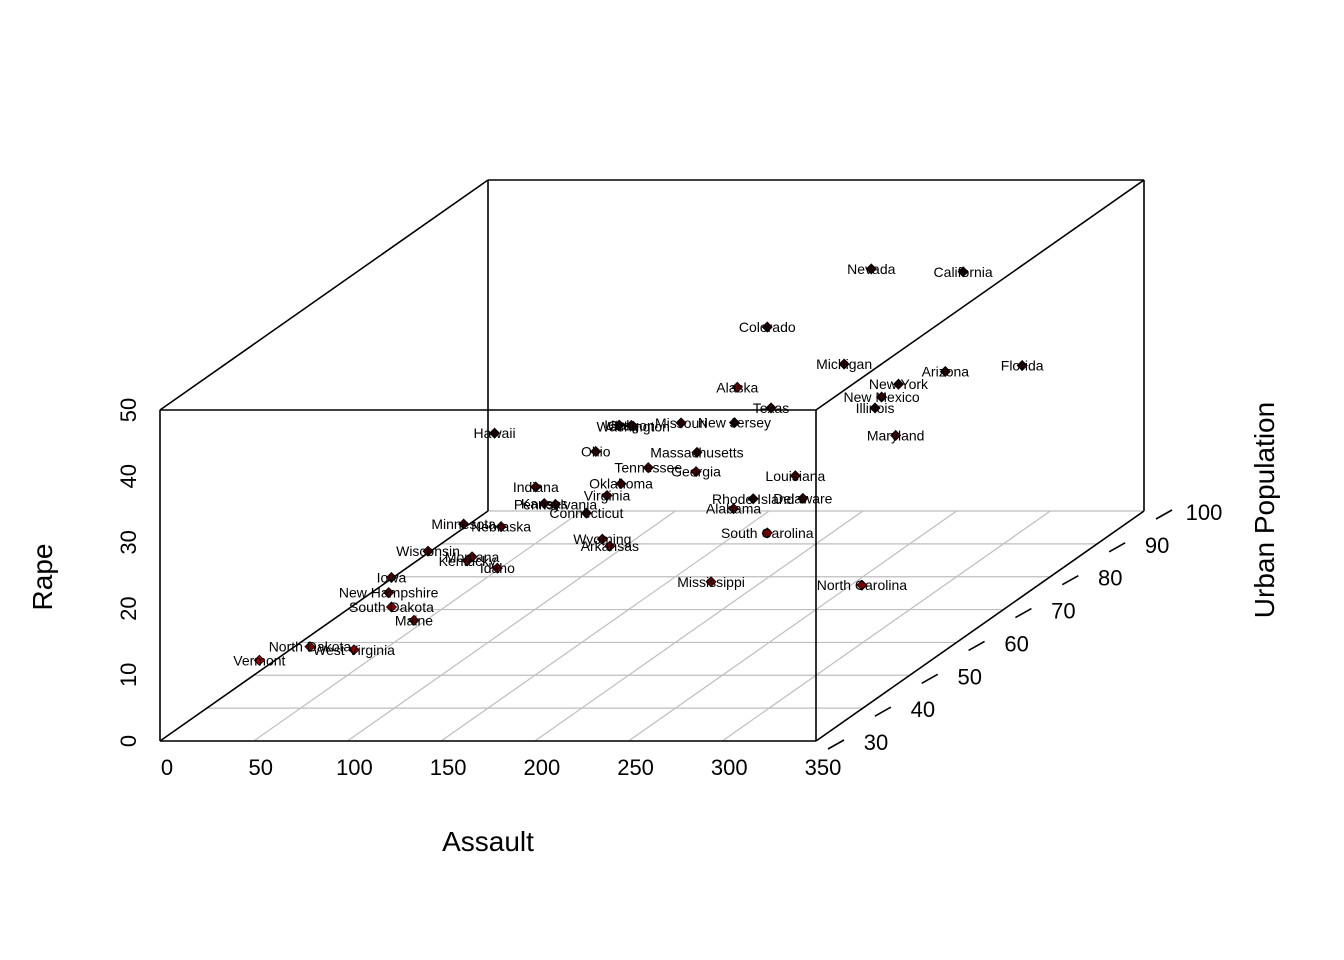  What do you see at coordinates (128, 476) in the screenshot?
I see `z-tick-label: 40` at bounding box center [128, 476].